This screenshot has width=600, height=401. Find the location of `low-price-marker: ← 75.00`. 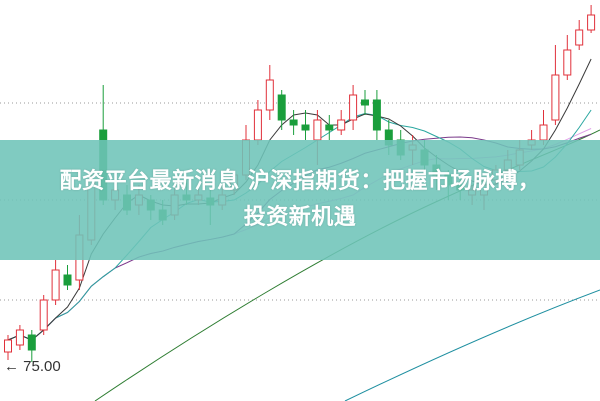

low-price-marker: ← 75.00 is located at coordinates (32, 366).